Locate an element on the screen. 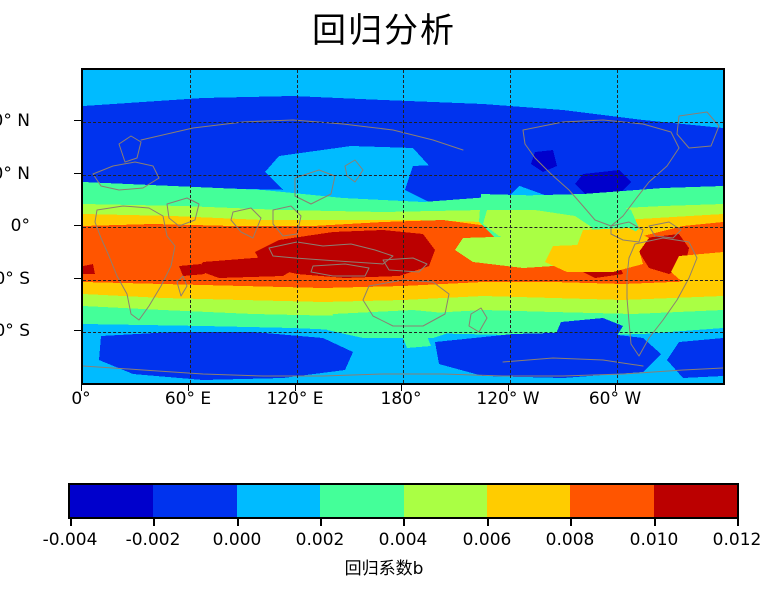 This screenshot has width=768, height=600. page-title: 回归分析 is located at coordinates (384, 31).